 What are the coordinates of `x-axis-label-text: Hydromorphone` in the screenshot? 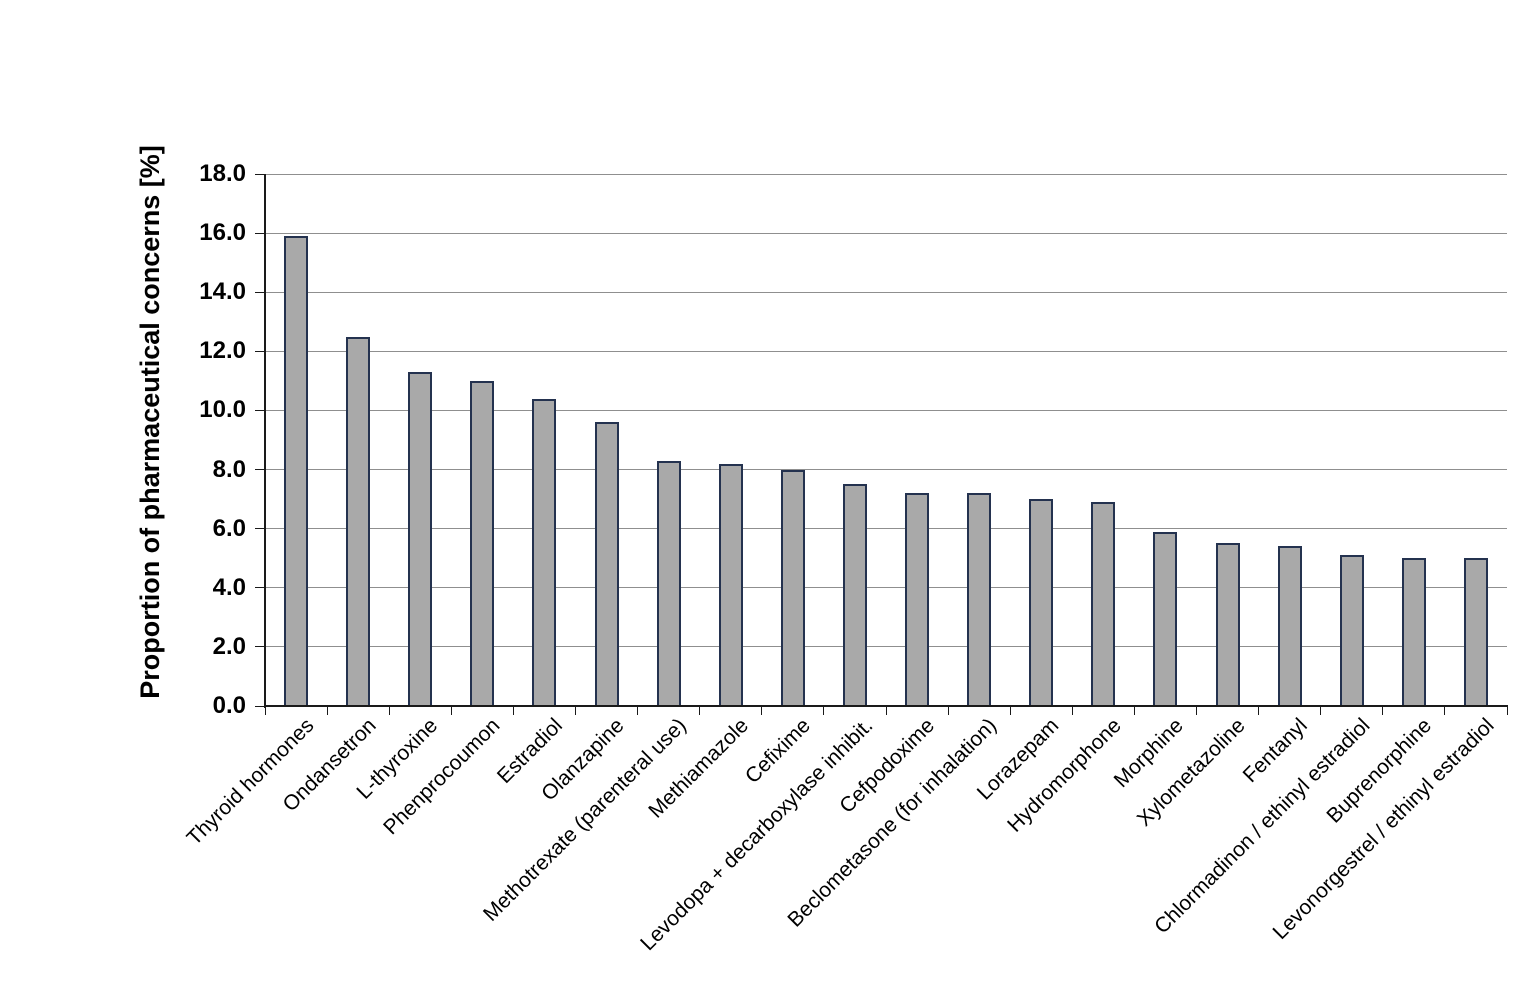 It's located at (1064, 775).